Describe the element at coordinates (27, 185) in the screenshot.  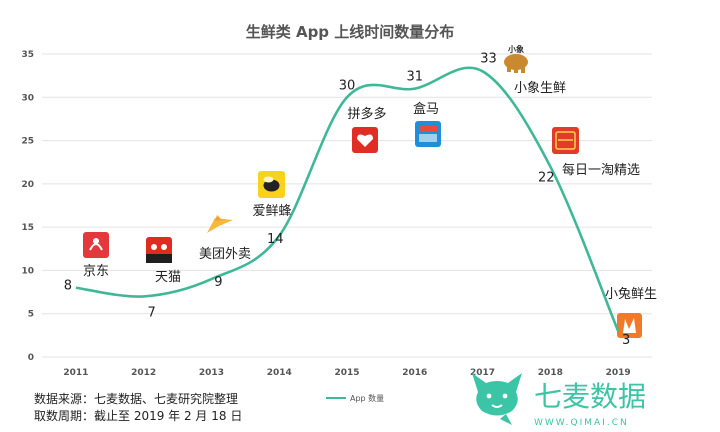
I see `y-tick-label: 20` at that location.